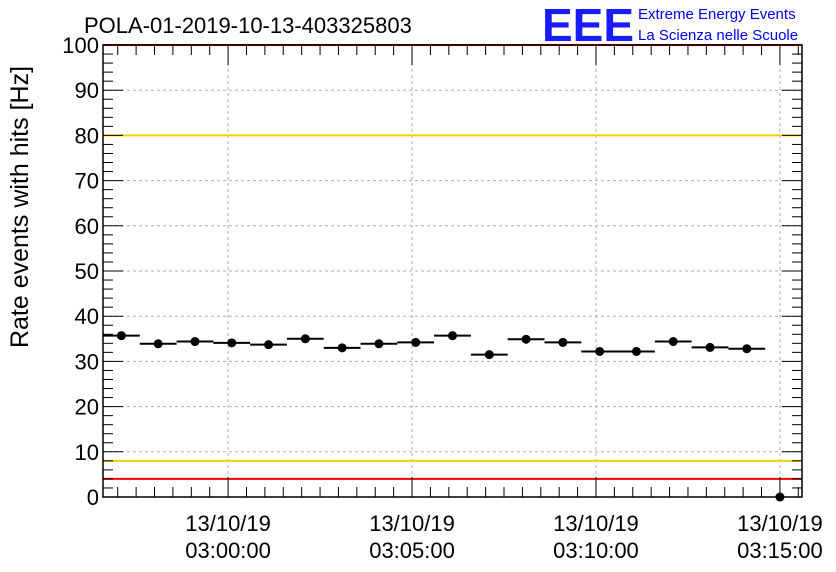  Describe the element at coordinates (93, 497) in the screenshot. I see `y-tick-label: 0` at that location.